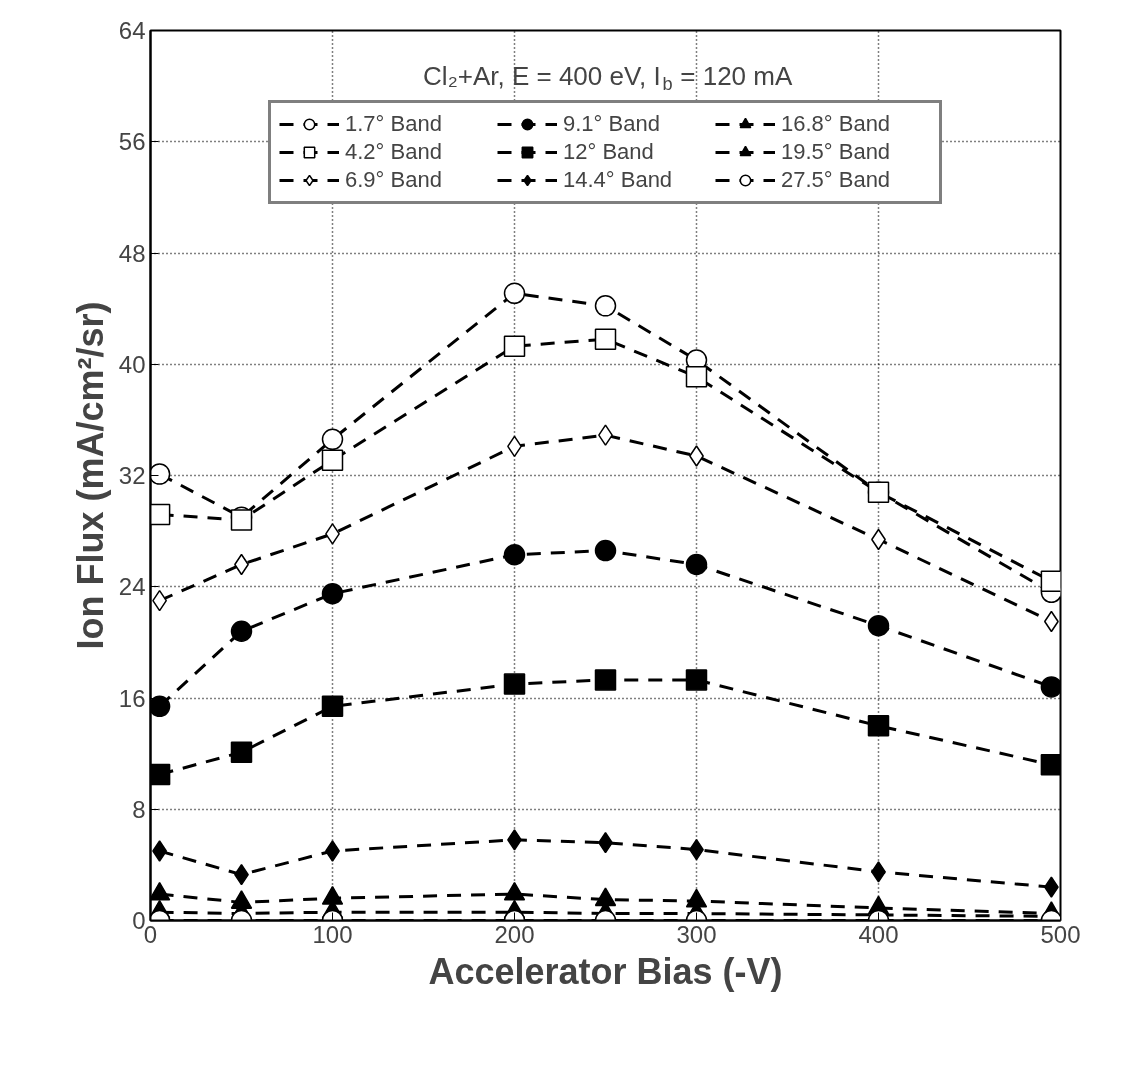  I want to click on x-tick-label: 500, so click(1060, 934).